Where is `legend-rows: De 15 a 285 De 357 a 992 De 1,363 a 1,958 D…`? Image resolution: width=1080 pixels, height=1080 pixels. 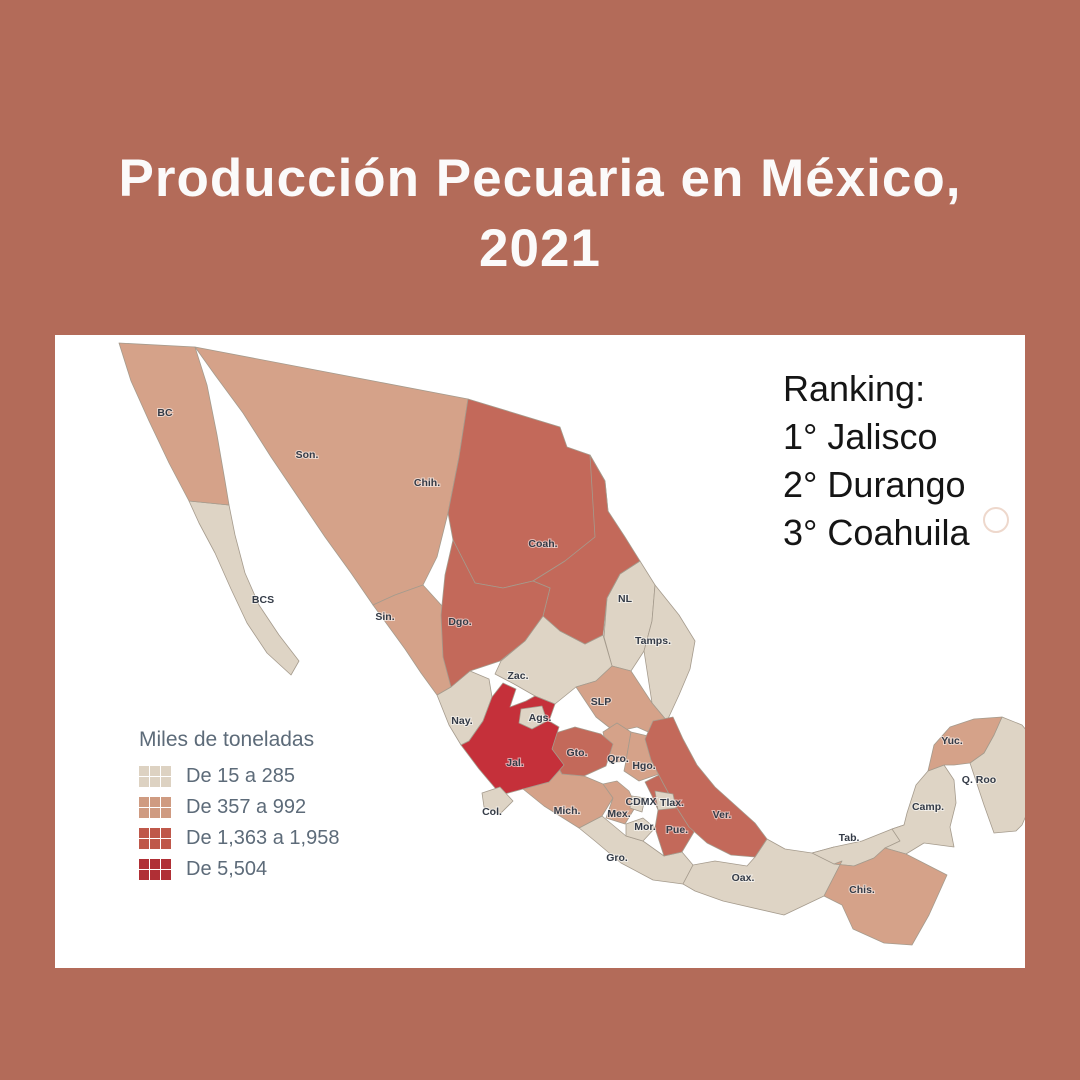 legend-rows: De 15 a 285 De 357 a 992 De 1,363 a 1,958 D… is located at coordinates (239, 823).